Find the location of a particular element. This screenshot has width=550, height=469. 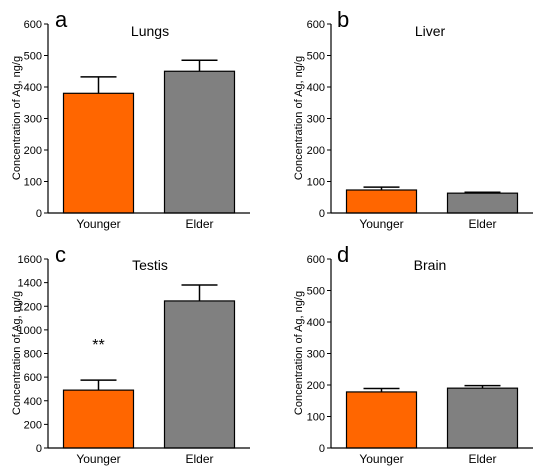

y-tick-label: 800 is located at coordinates (33, 355).